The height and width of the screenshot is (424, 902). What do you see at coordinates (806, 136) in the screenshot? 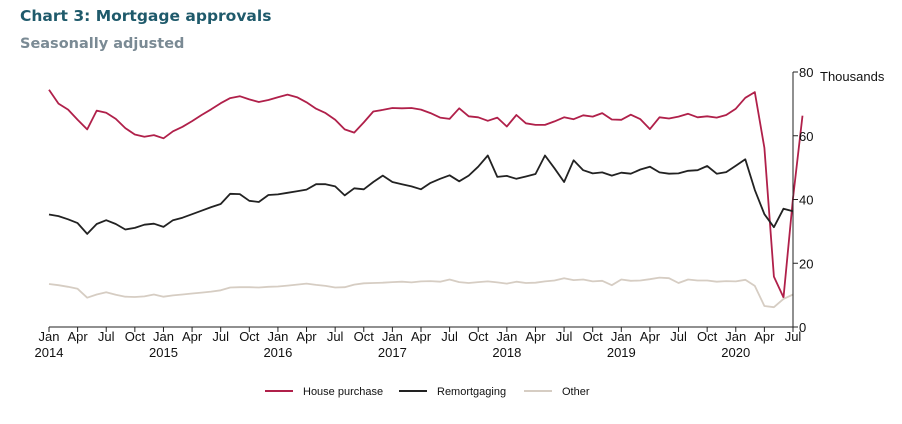
I see `y-tick-label: 60` at bounding box center [806, 136].